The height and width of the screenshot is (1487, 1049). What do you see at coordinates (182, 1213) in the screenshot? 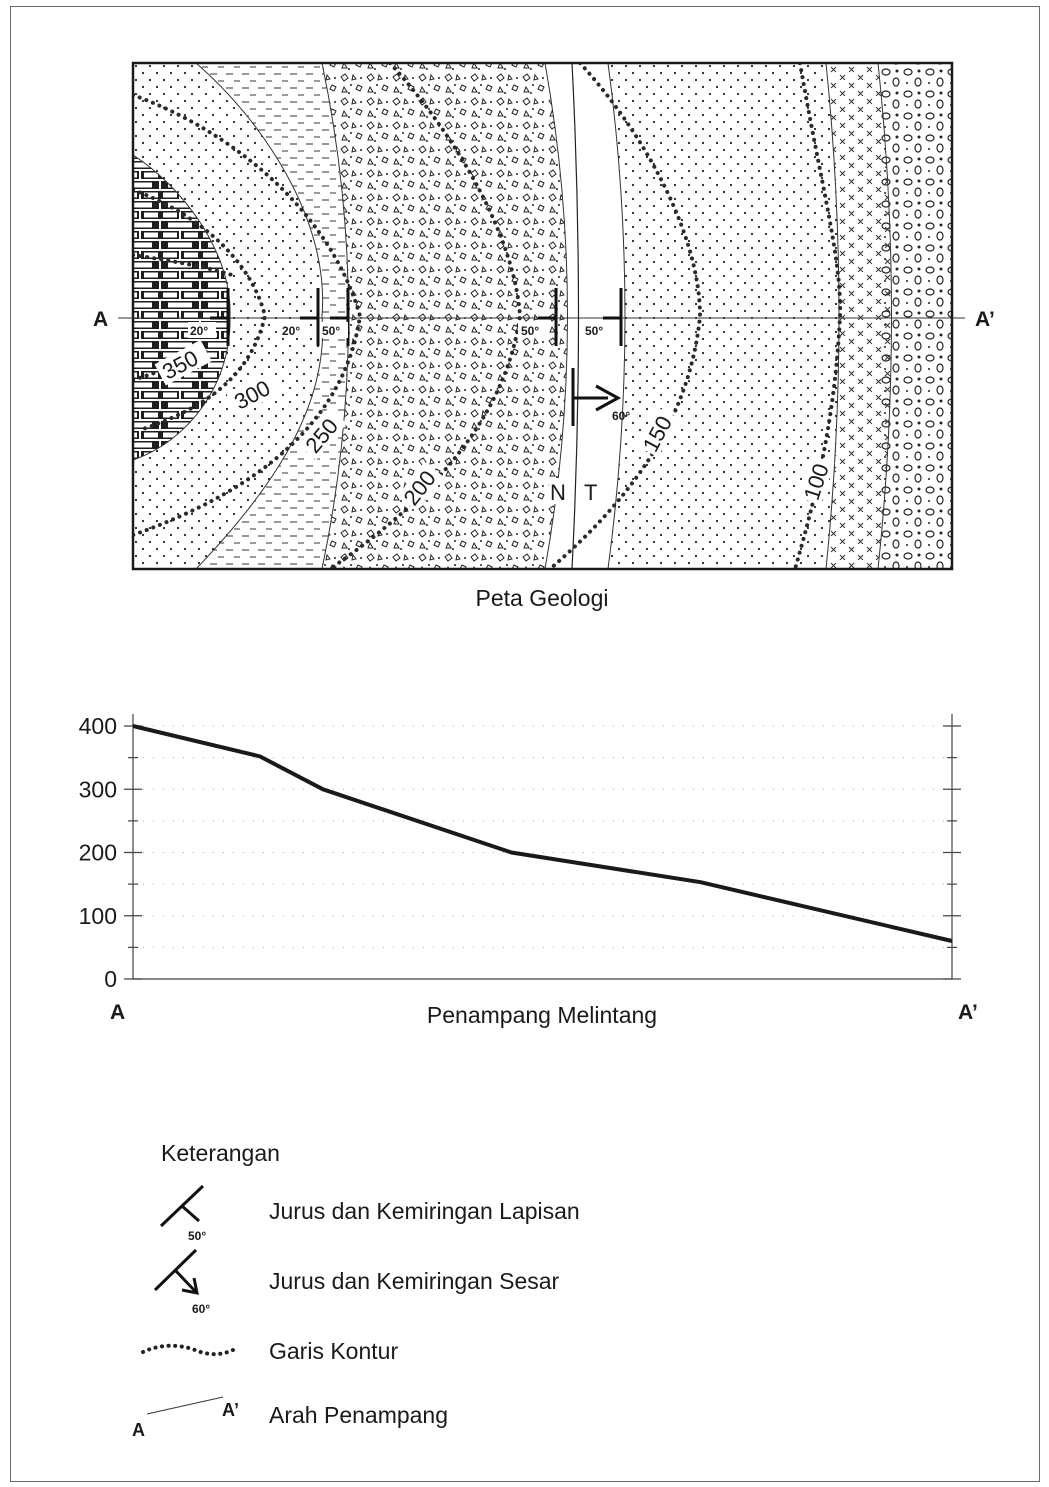
I see `strike-dip-bed-icon: 50°` at bounding box center [182, 1213].